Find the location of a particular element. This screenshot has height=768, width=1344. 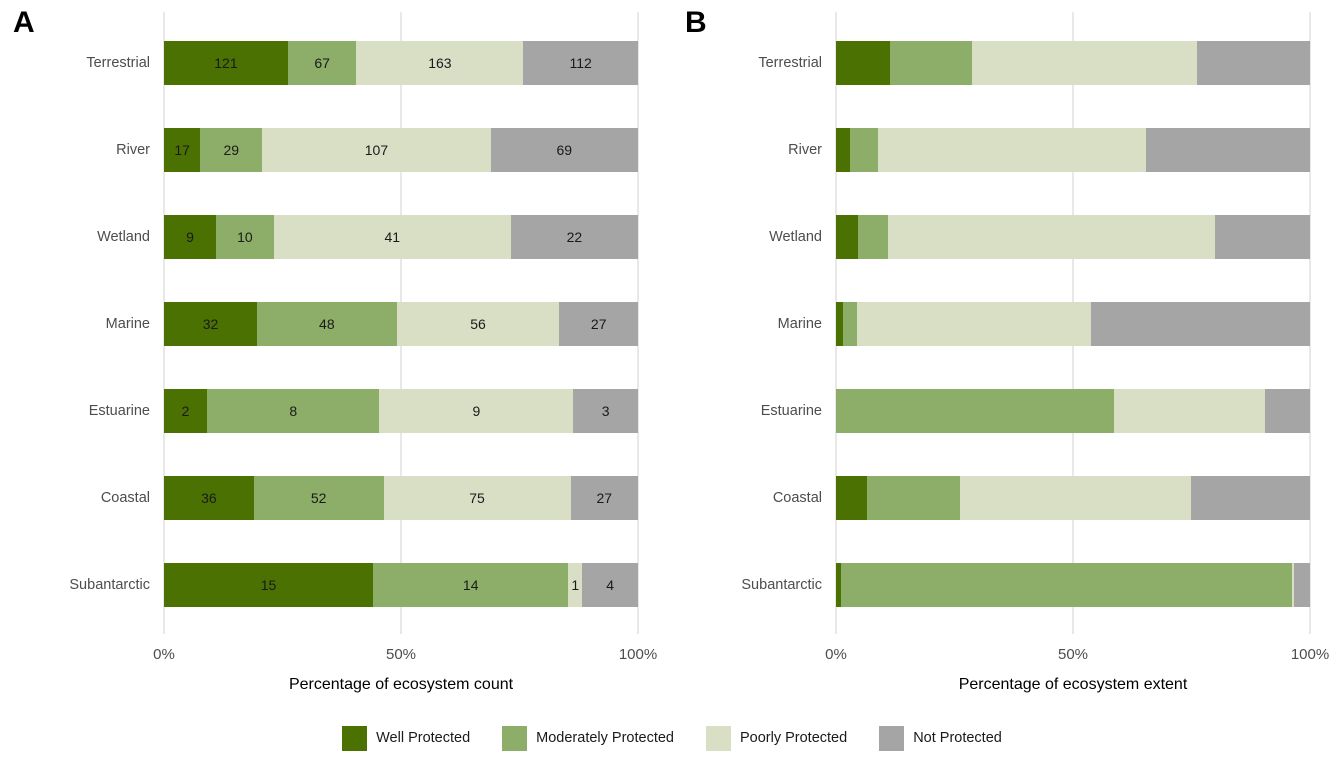

bar-value-label: 69 is located at coordinates (564, 150).